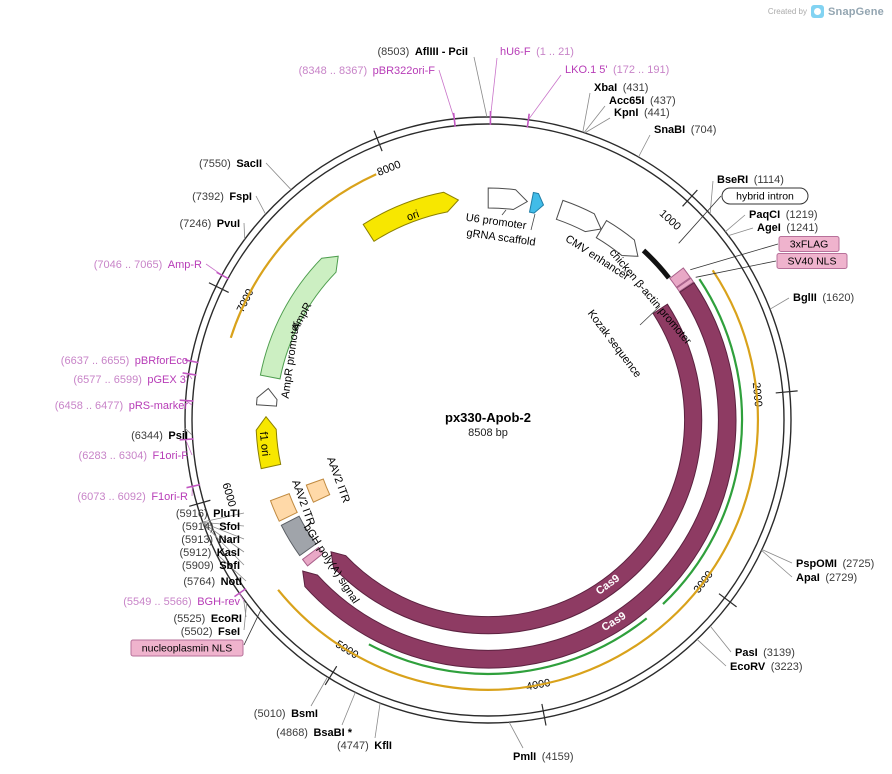 The height and width of the screenshot is (774, 892). I want to click on enzyme-label-PsiI: (6344) PsiI, so click(159, 436).